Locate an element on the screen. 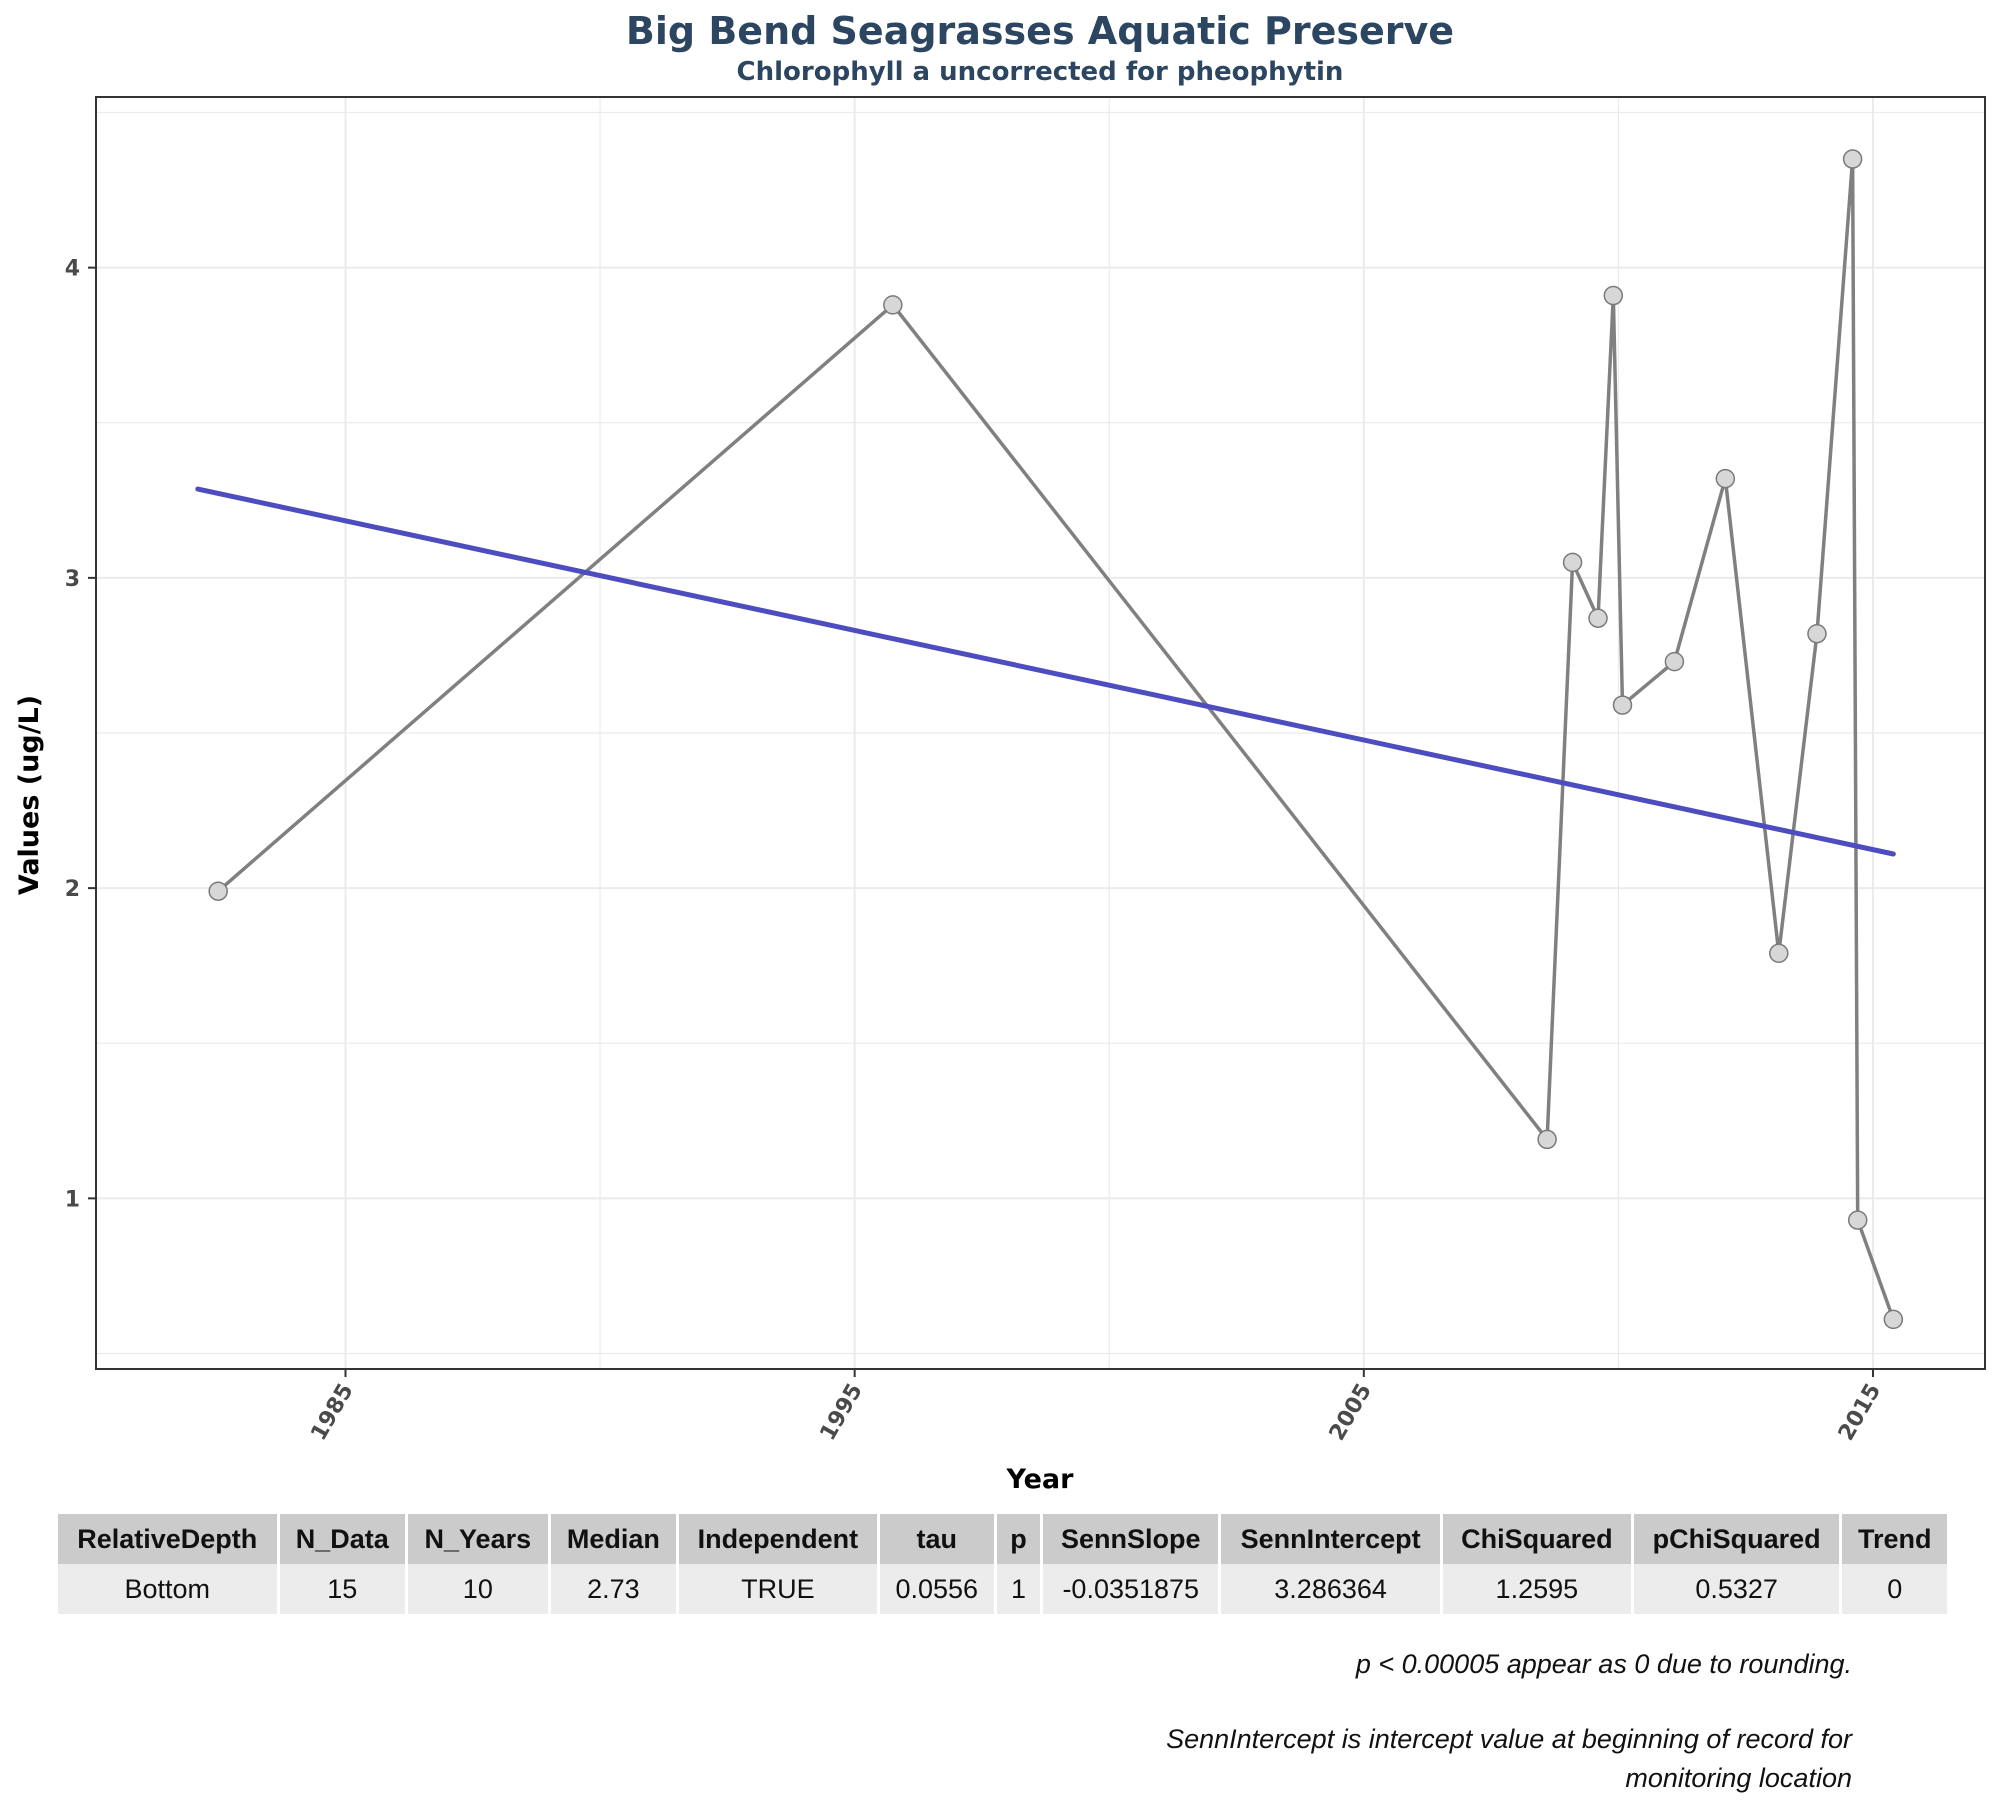  table-header-cell: N_Data is located at coordinates (342, 1539).